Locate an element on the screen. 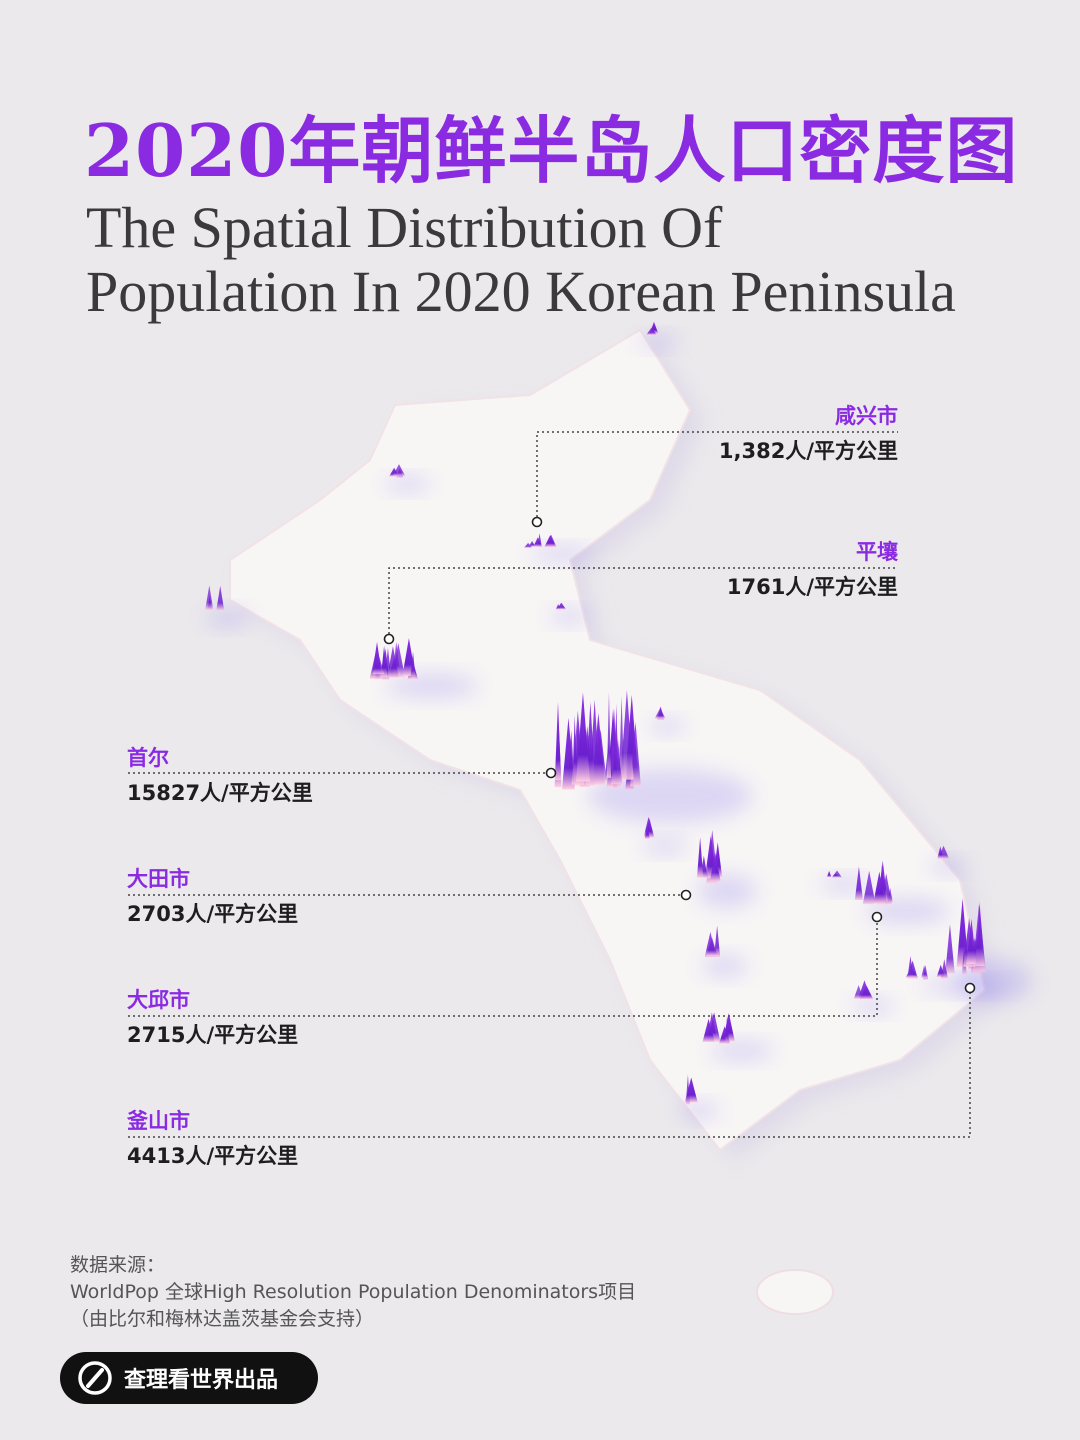 This screenshot has width=1080, height=1440. marker-seoul is located at coordinates (551, 773).